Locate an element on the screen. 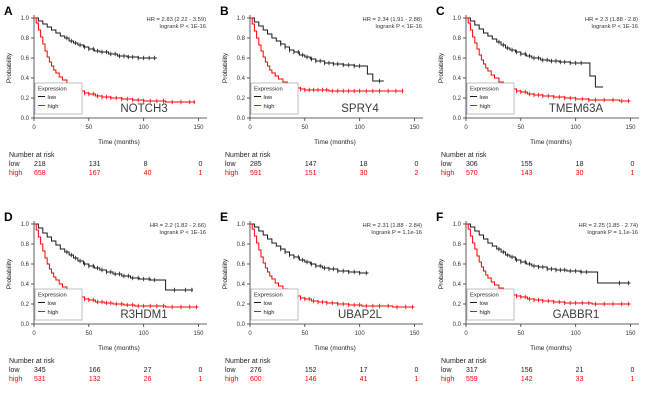  risk-count: 152 is located at coordinates (310, 370).